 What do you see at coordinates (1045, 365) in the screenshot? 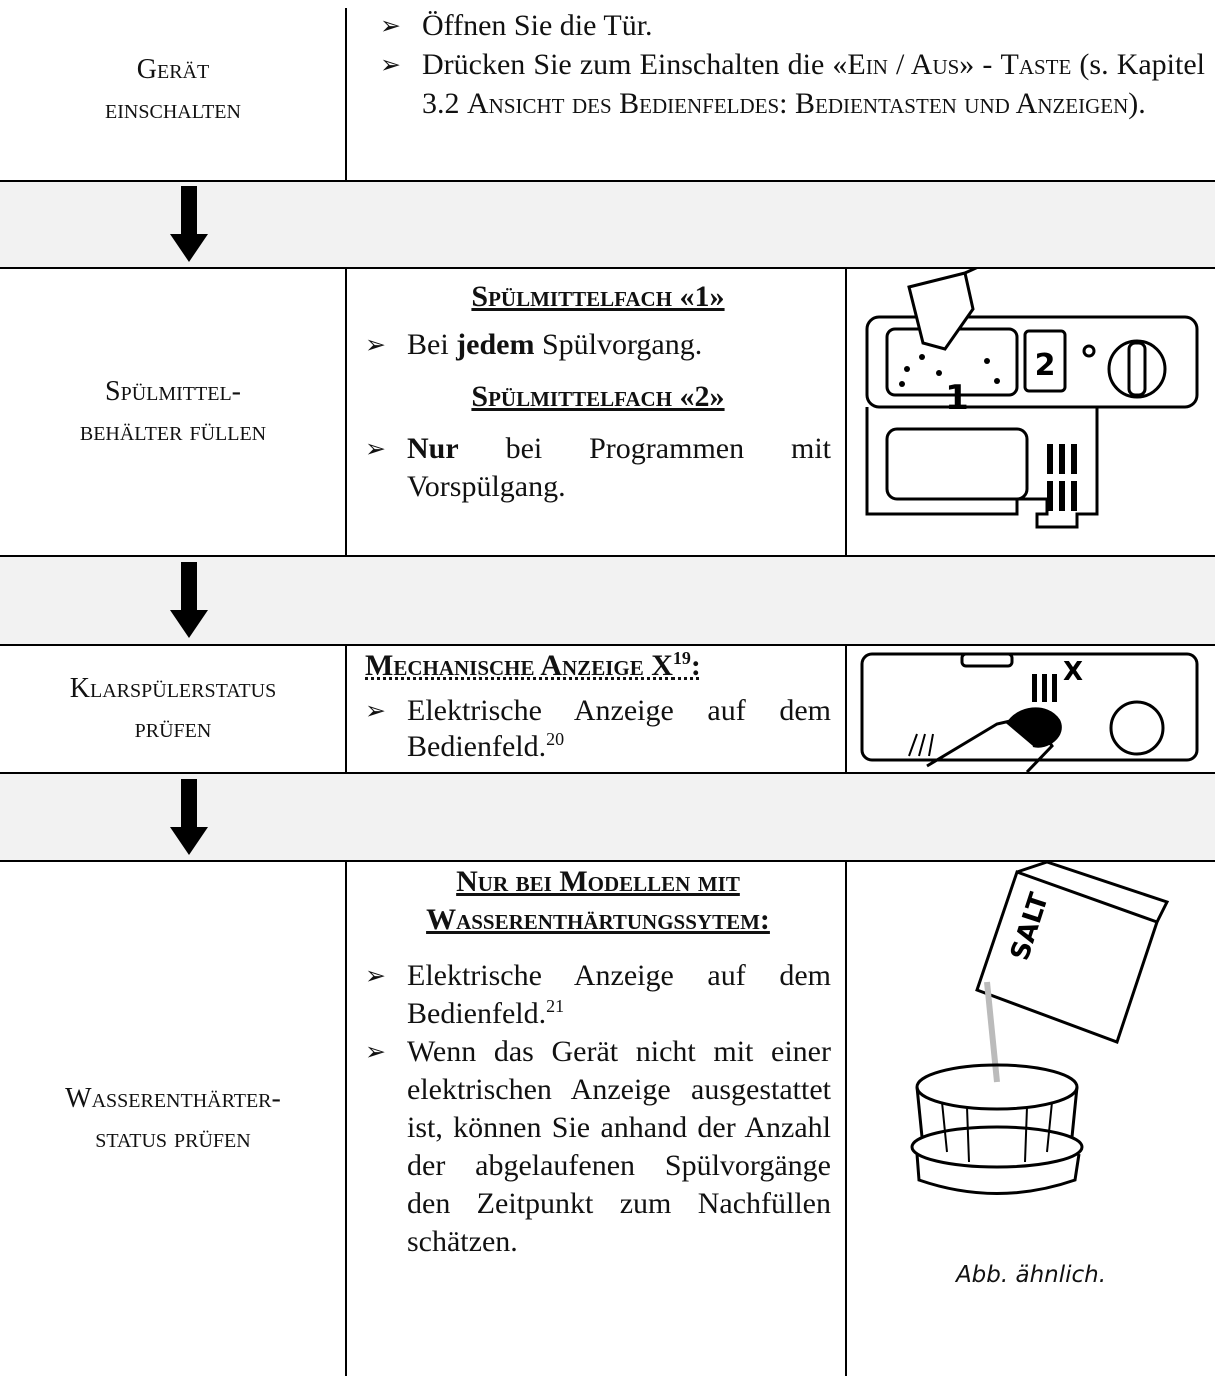
I see `figure-label: 2` at bounding box center [1045, 365].